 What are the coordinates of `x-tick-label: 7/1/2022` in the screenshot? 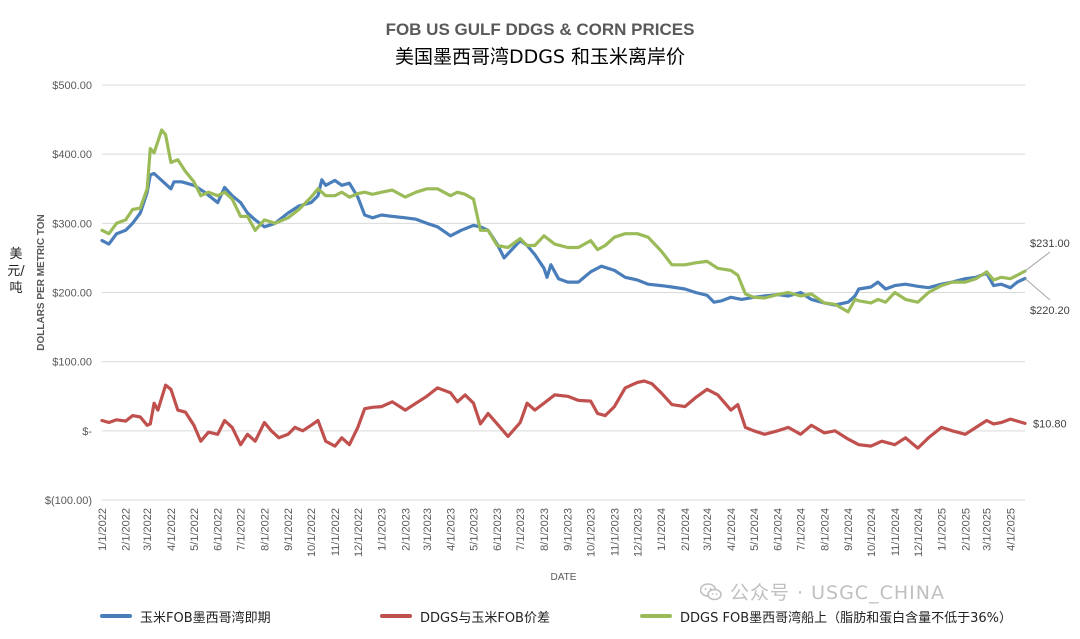 It's located at (242, 529).